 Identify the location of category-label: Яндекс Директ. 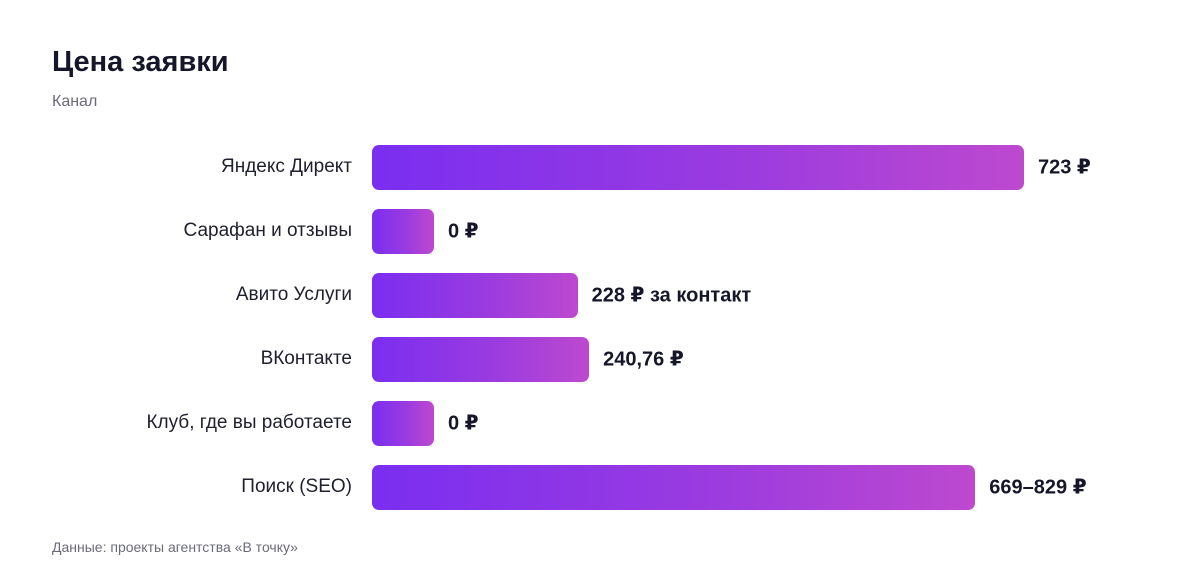
(286, 166).